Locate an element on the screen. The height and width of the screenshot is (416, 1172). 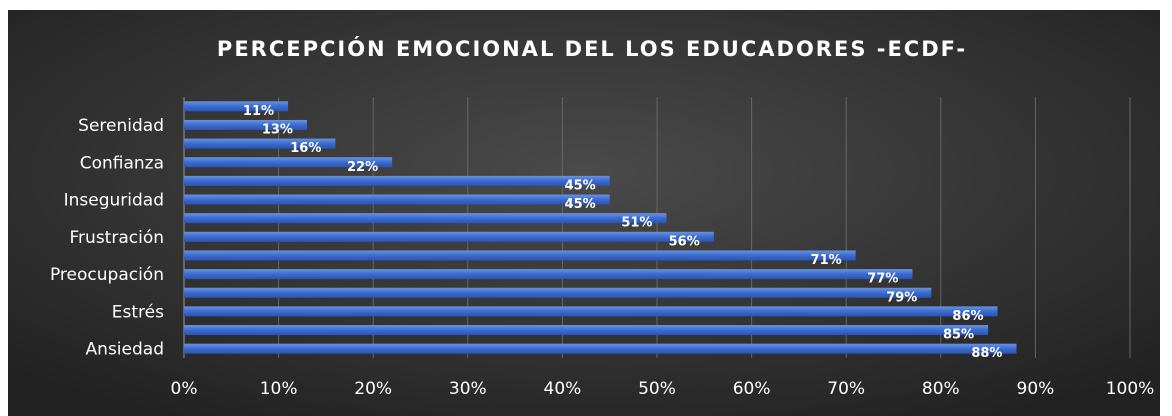
value-label: 56% is located at coordinates (684, 241).